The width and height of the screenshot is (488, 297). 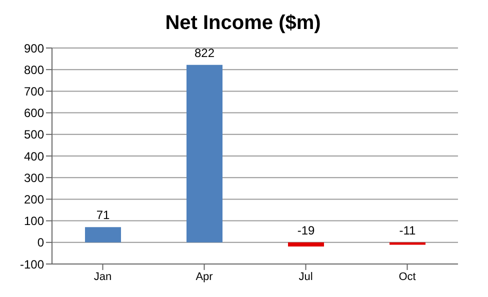 What do you see at coordinates (243, 23) in the screenshot?
I see `chart-title: Net Income ($m)` at bounding box center [243, 23].